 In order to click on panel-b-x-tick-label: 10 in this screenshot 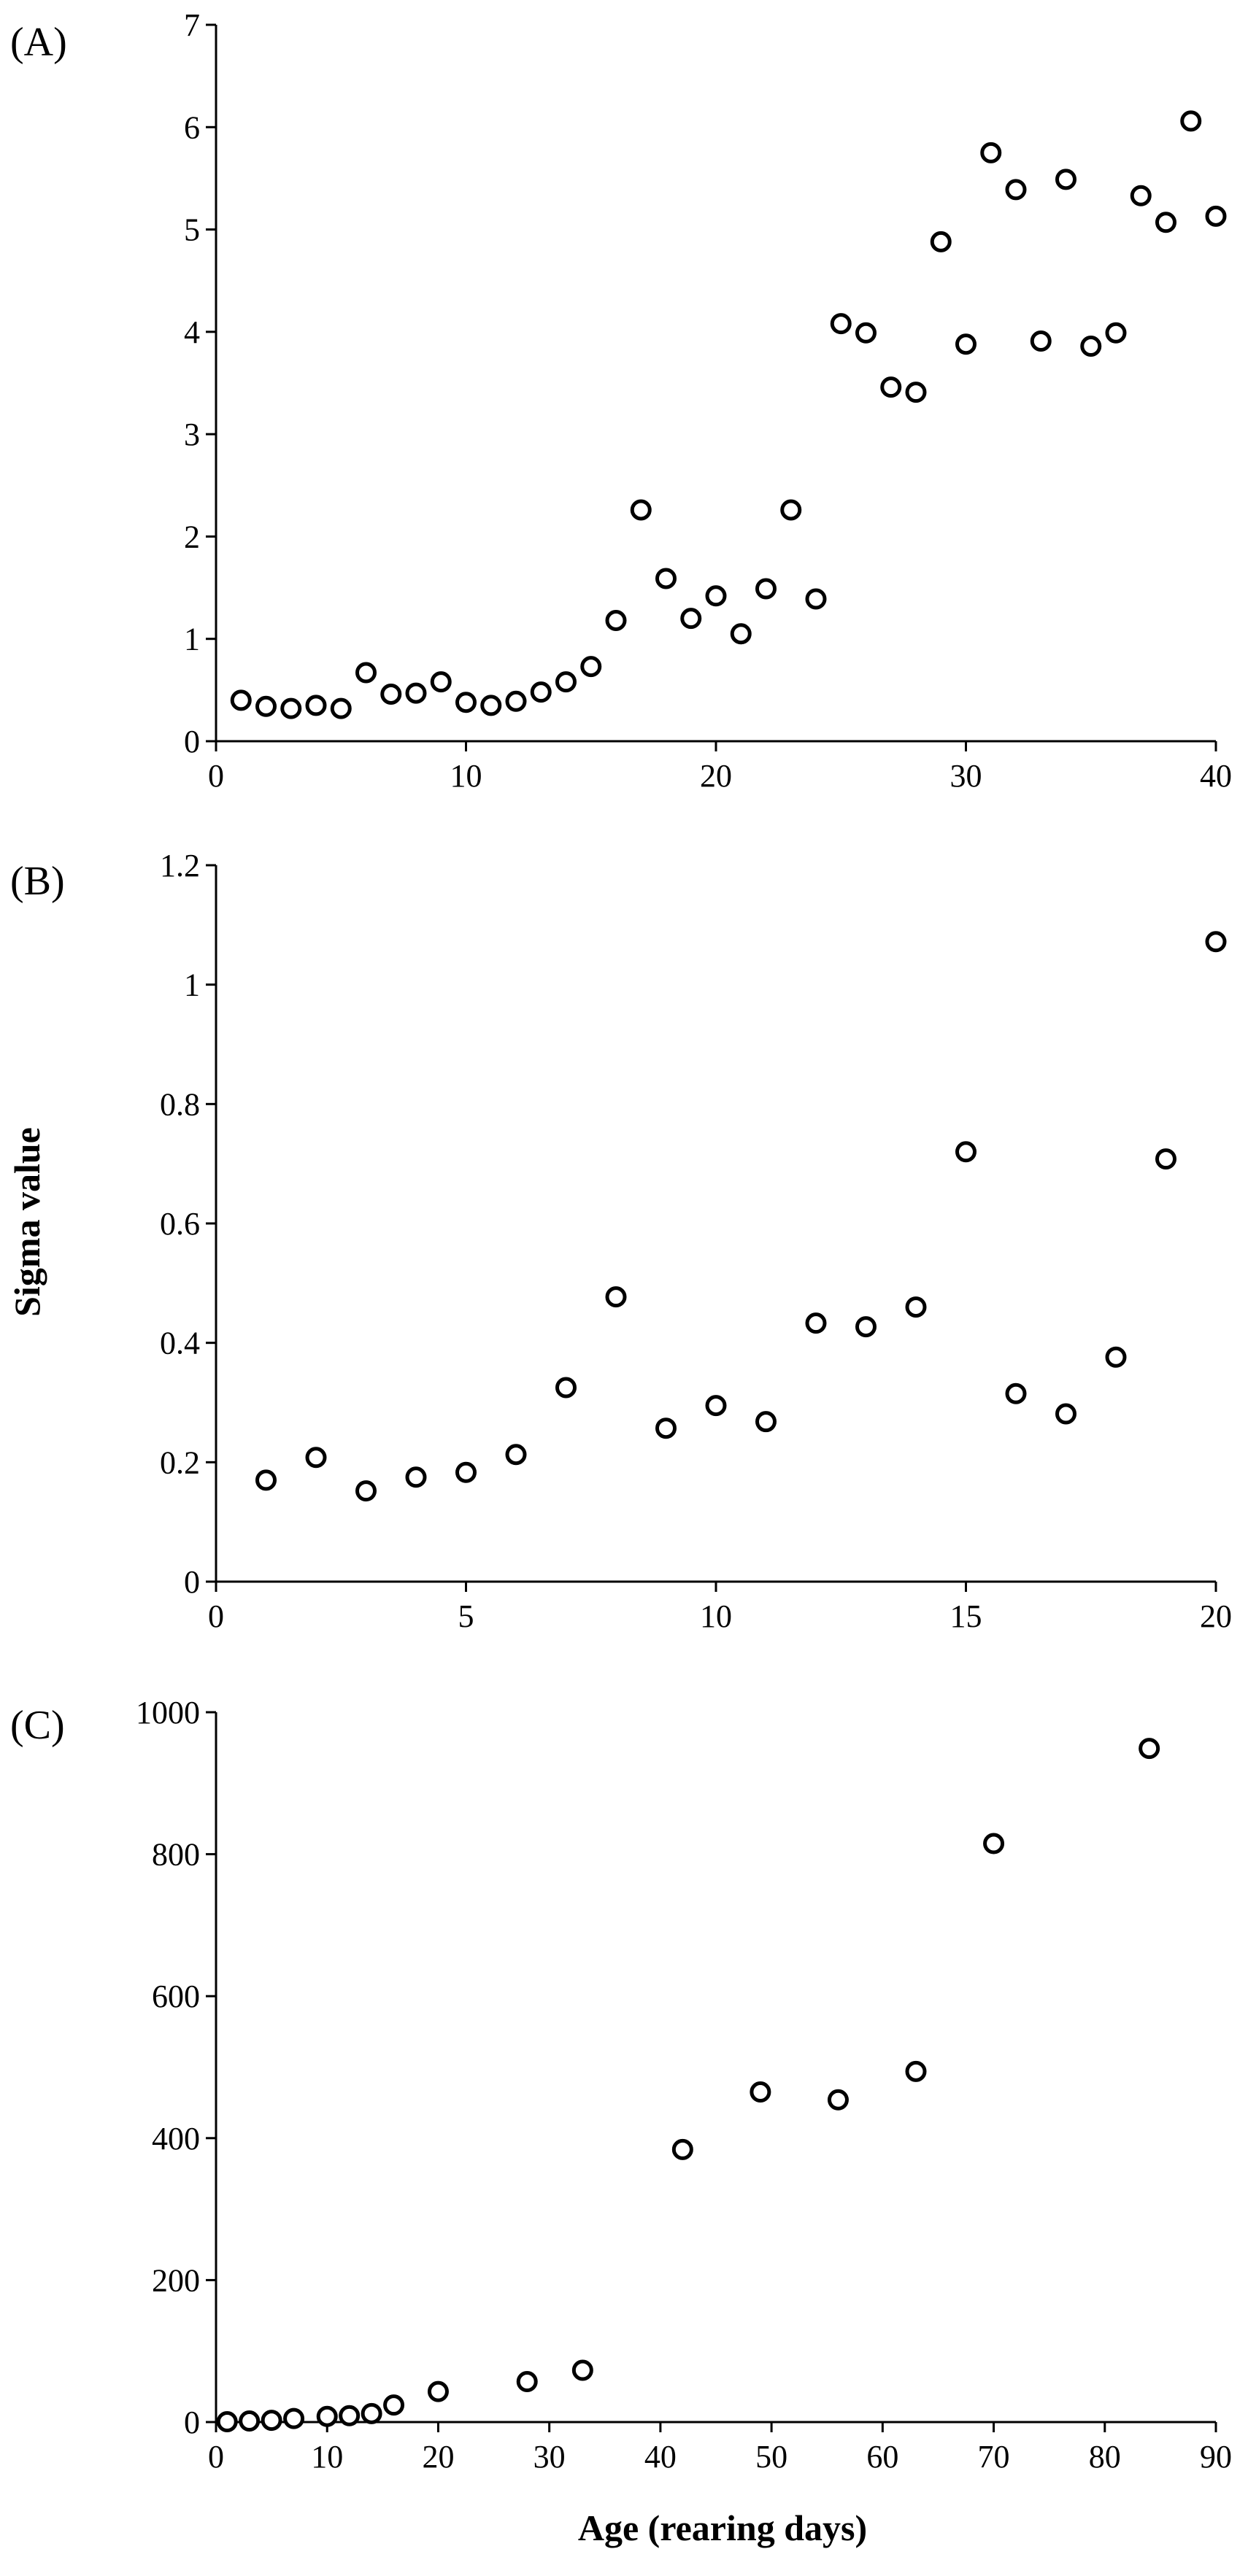, I will do `click(716, 1616)`.